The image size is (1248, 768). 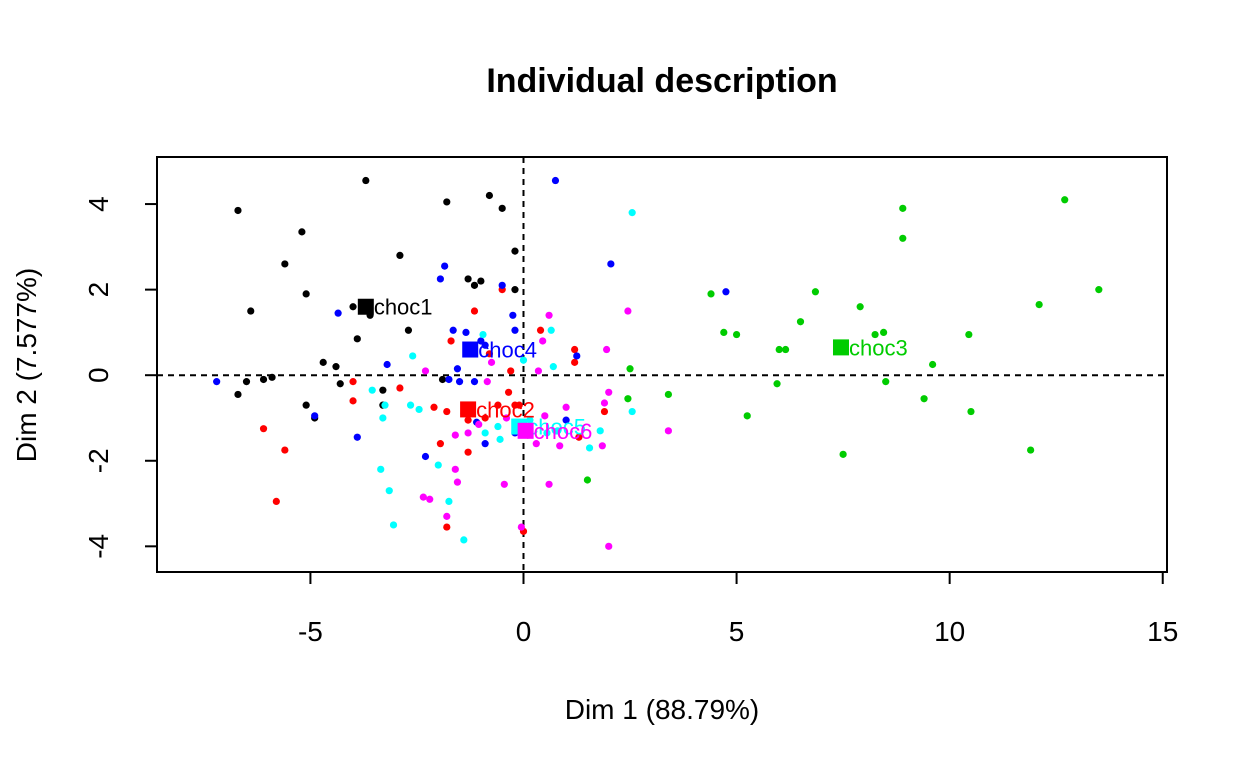 I want to click on centroid-label: choc5, so click(x=556, y=427).